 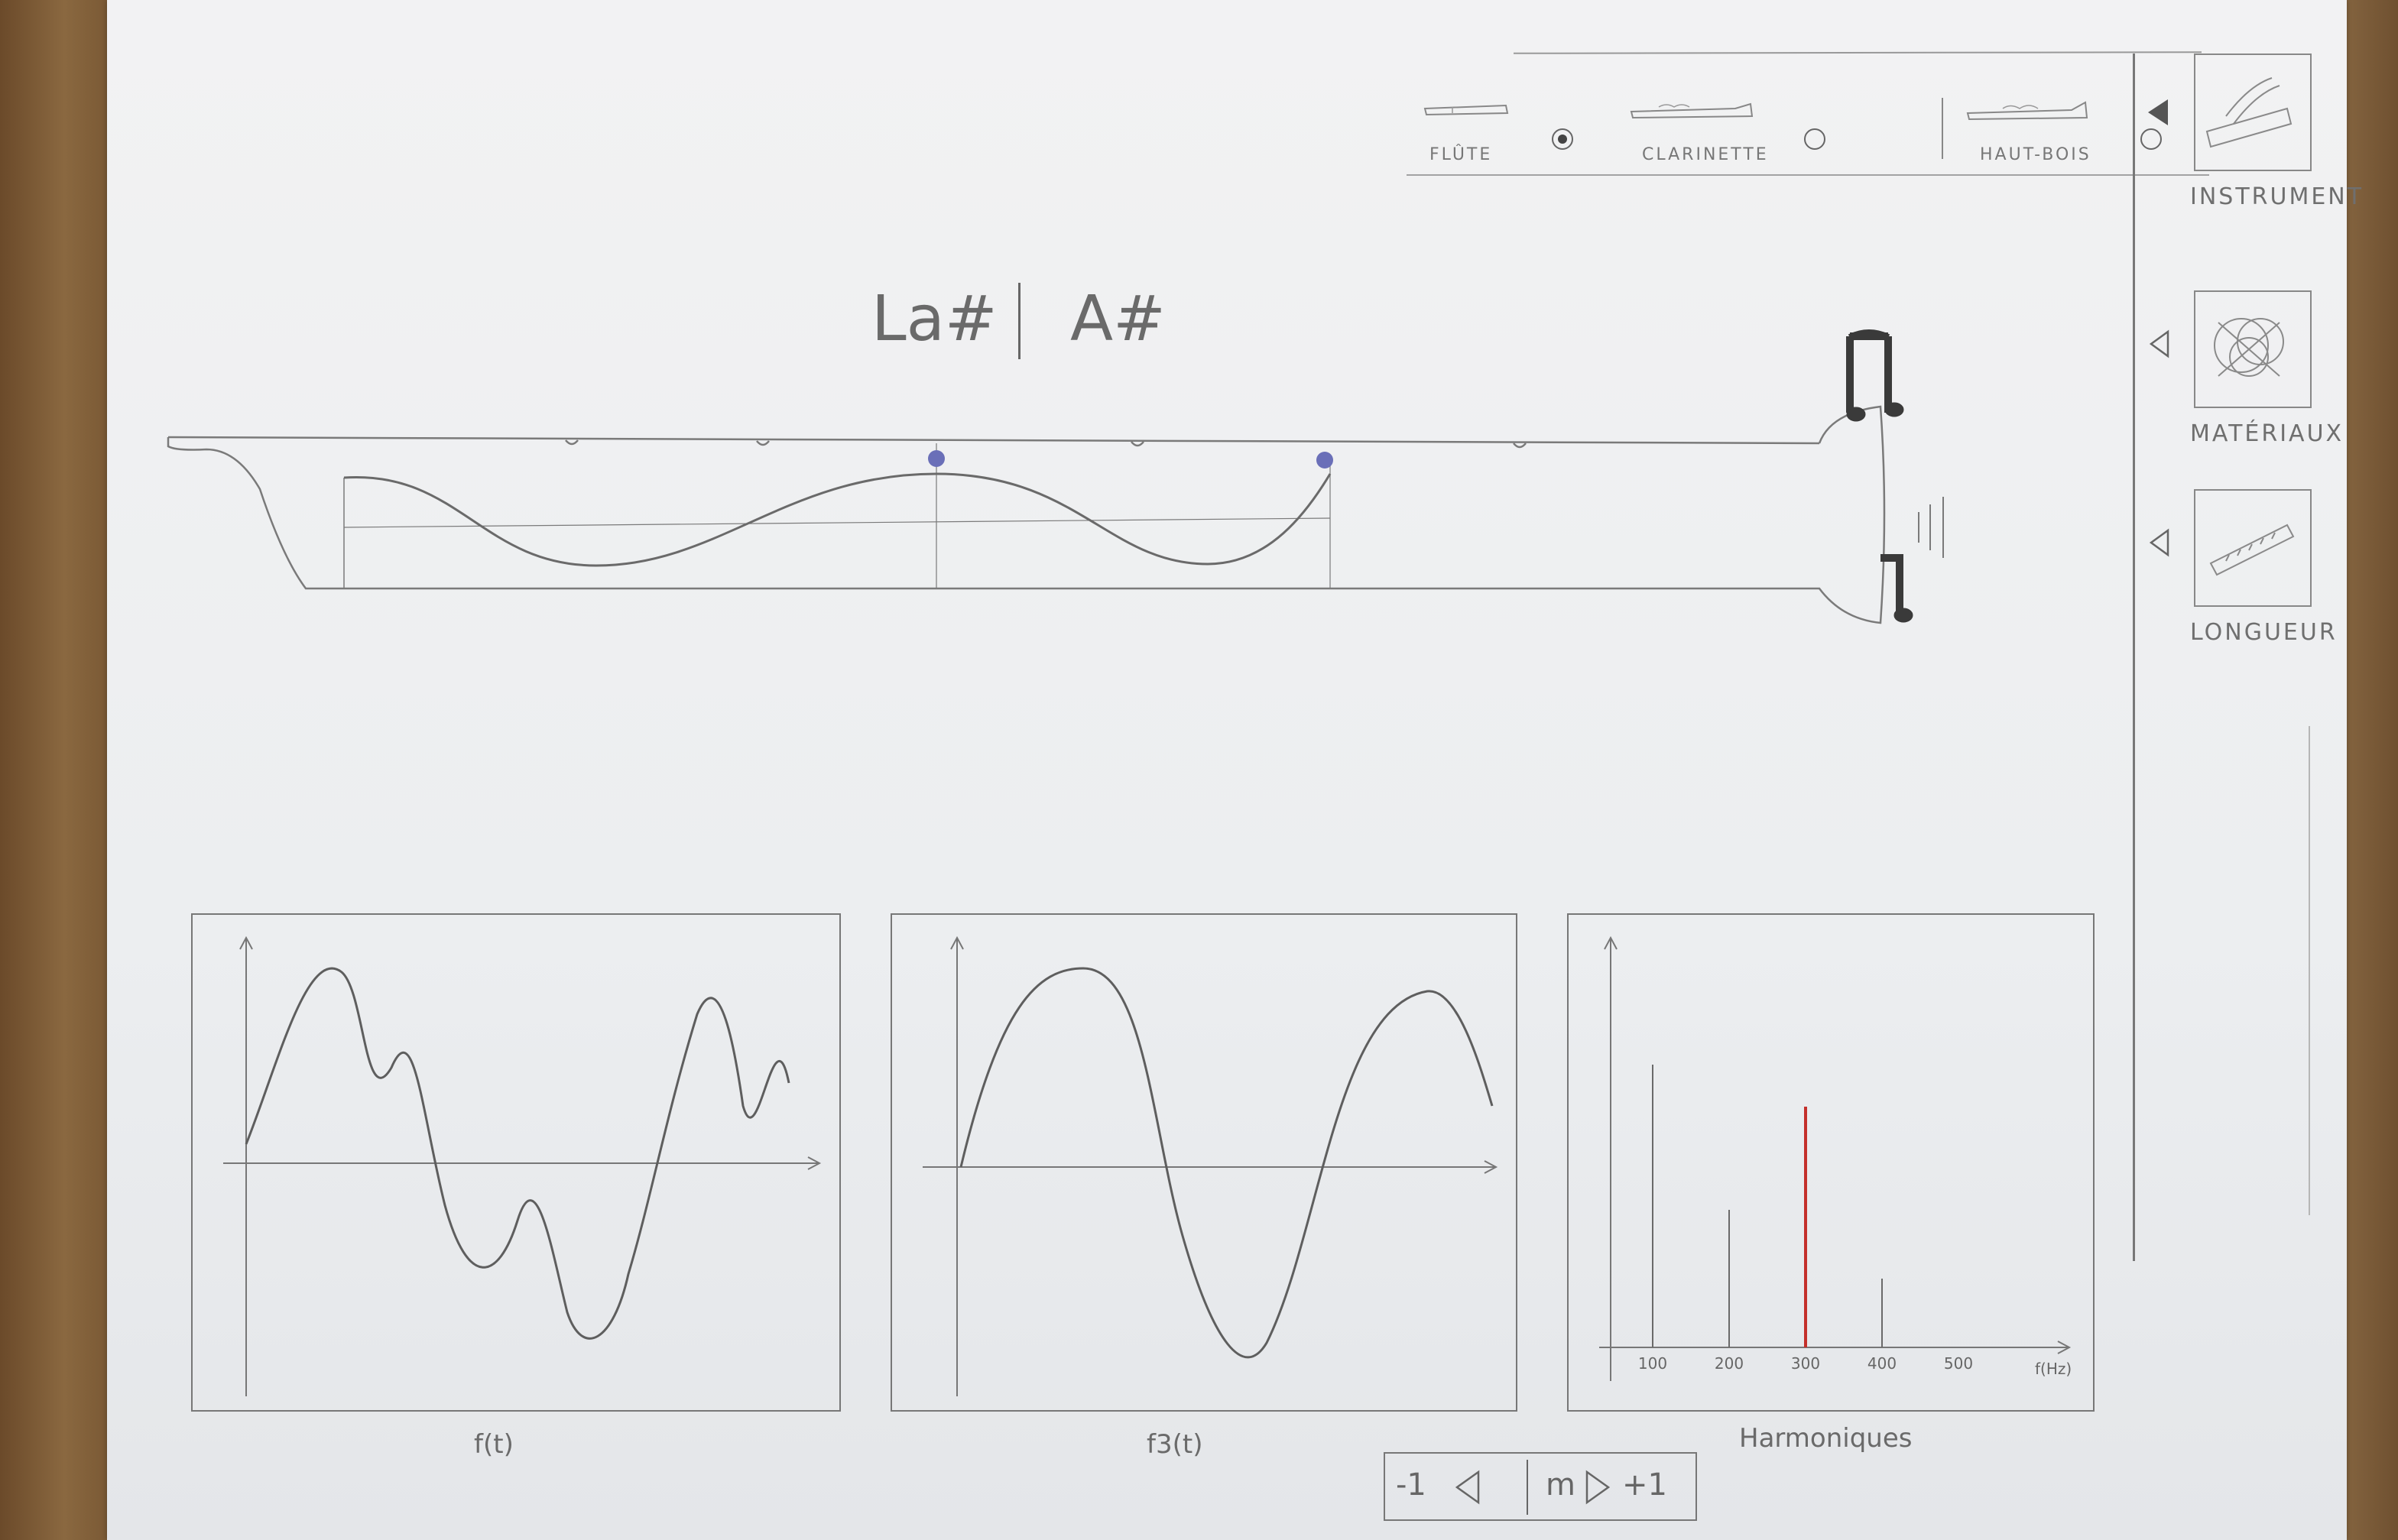 What do you see at coordinates (1880, 476) in the screenshot?
I see `music-notes-icon` at bounding box center [1880, 476].